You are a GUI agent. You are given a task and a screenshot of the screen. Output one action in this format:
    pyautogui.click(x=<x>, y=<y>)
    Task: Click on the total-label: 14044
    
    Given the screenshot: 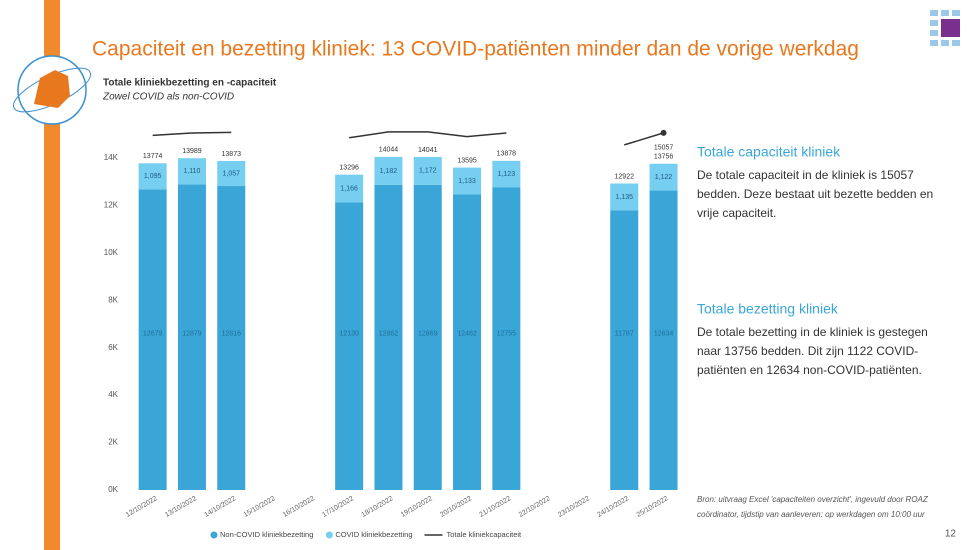 What is the action you would take?
    pyautogui.click(x=389, y=150)
    